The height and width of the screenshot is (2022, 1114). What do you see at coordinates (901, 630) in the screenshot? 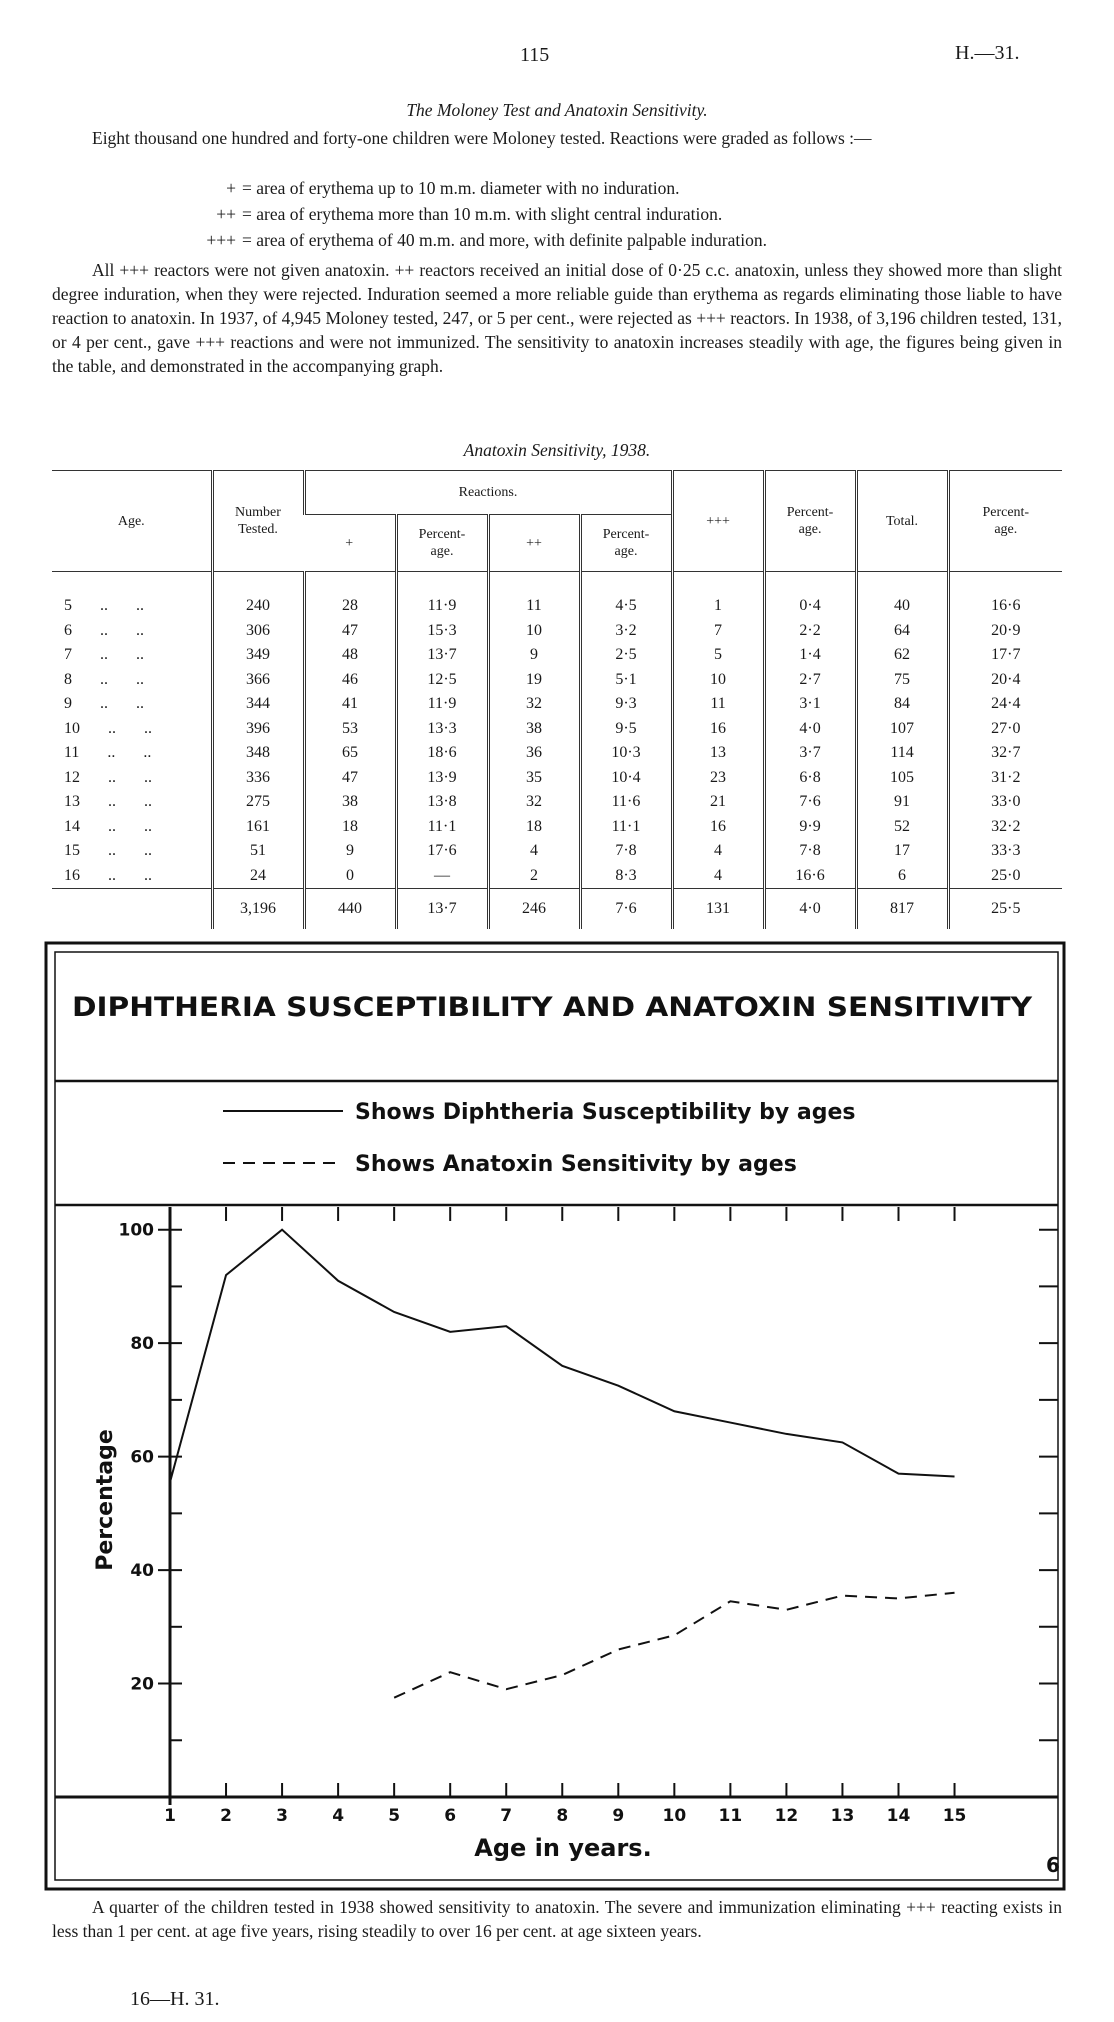
I see `table-cell: 64` at bounding box center [901, 630].